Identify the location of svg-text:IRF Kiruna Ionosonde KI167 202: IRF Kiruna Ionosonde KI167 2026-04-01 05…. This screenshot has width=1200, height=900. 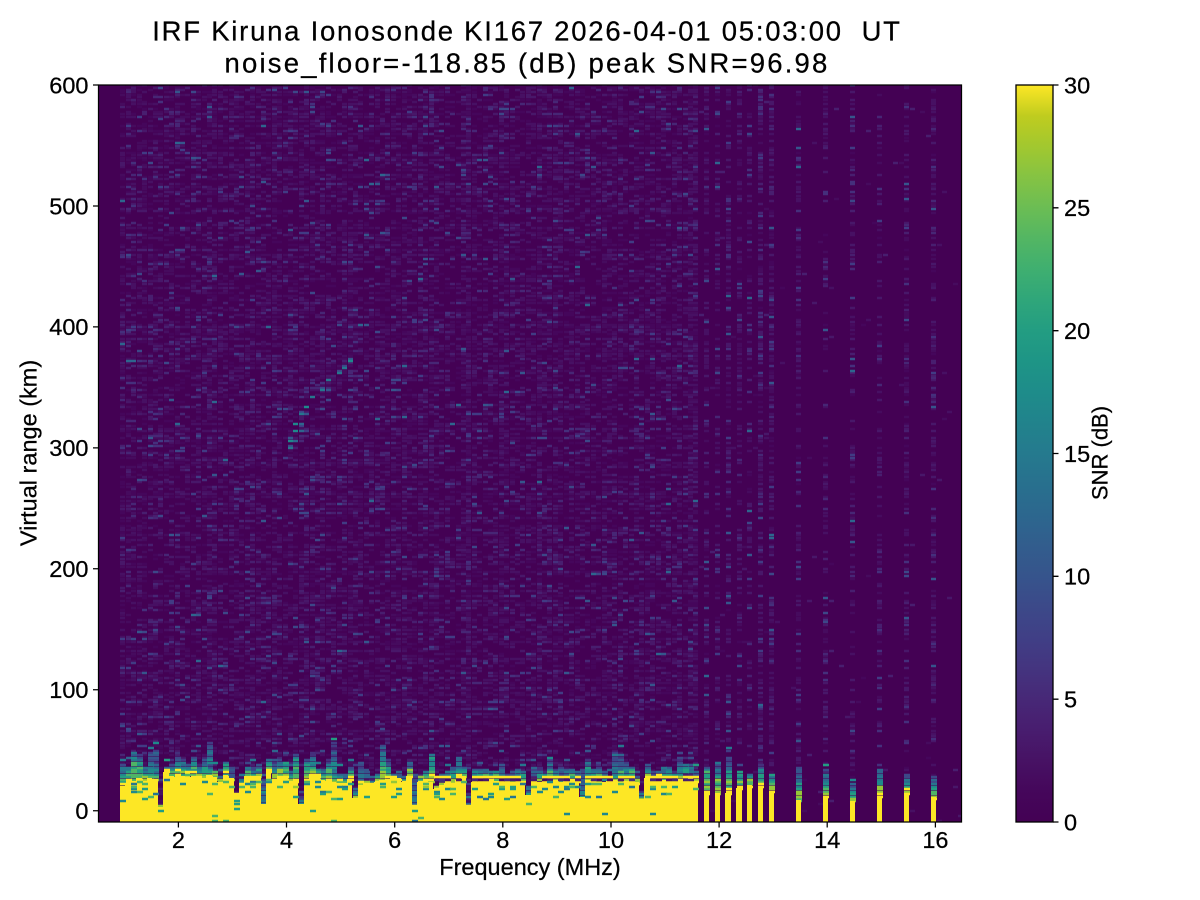
(526, 31).